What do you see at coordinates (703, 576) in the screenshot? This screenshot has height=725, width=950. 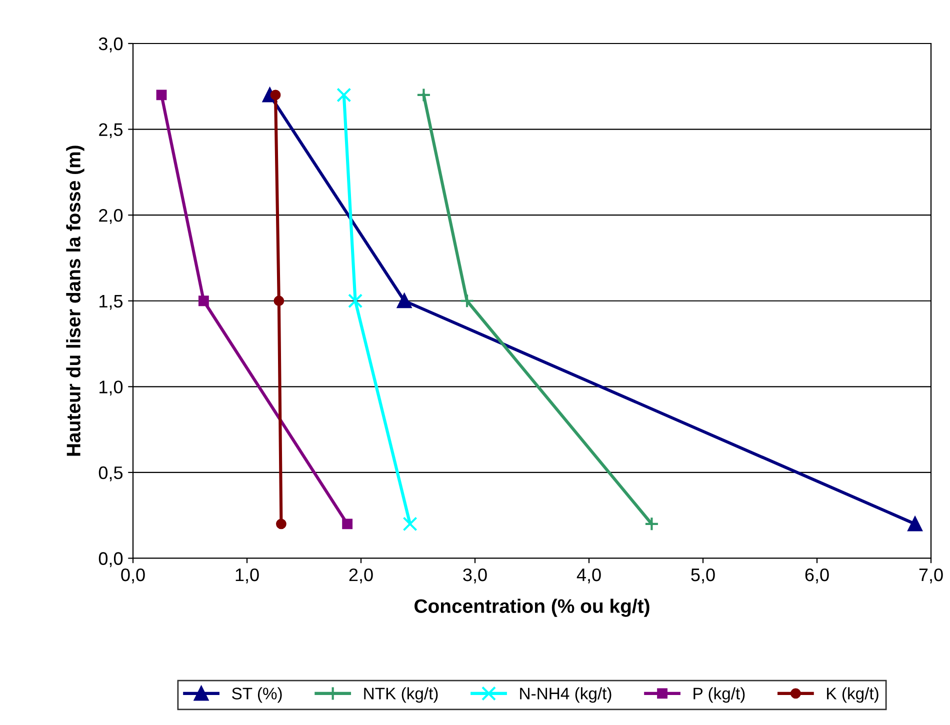 I see `x-tick-label: 5,0` at bounding box center [703, 576].